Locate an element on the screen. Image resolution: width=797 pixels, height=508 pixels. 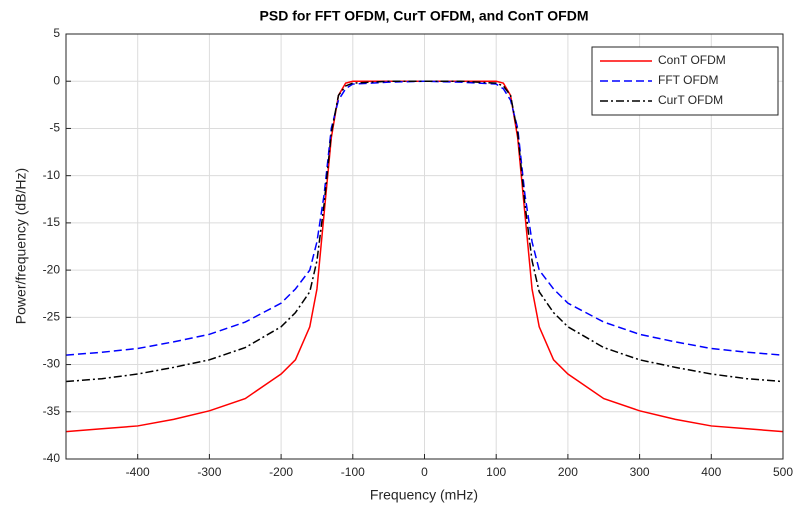
x-tick-label: -200 is located at coordinates (281, 472).